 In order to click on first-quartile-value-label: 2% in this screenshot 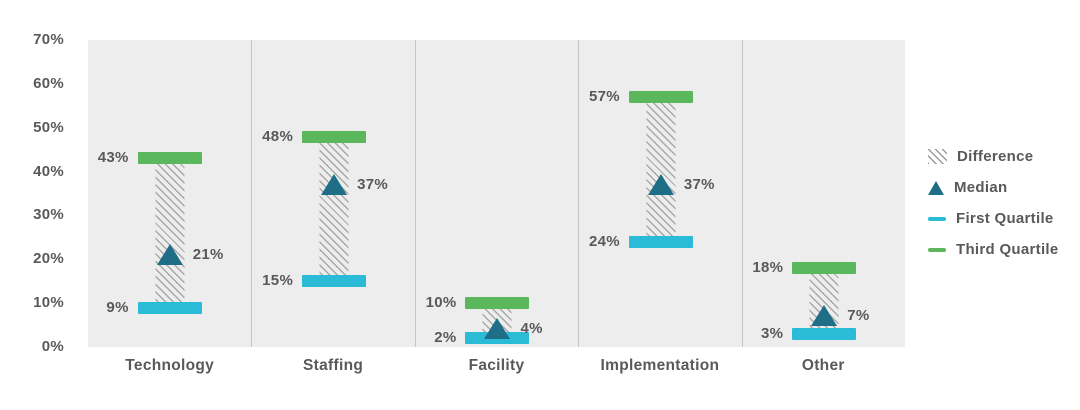, I will do `click(445, 338)`.